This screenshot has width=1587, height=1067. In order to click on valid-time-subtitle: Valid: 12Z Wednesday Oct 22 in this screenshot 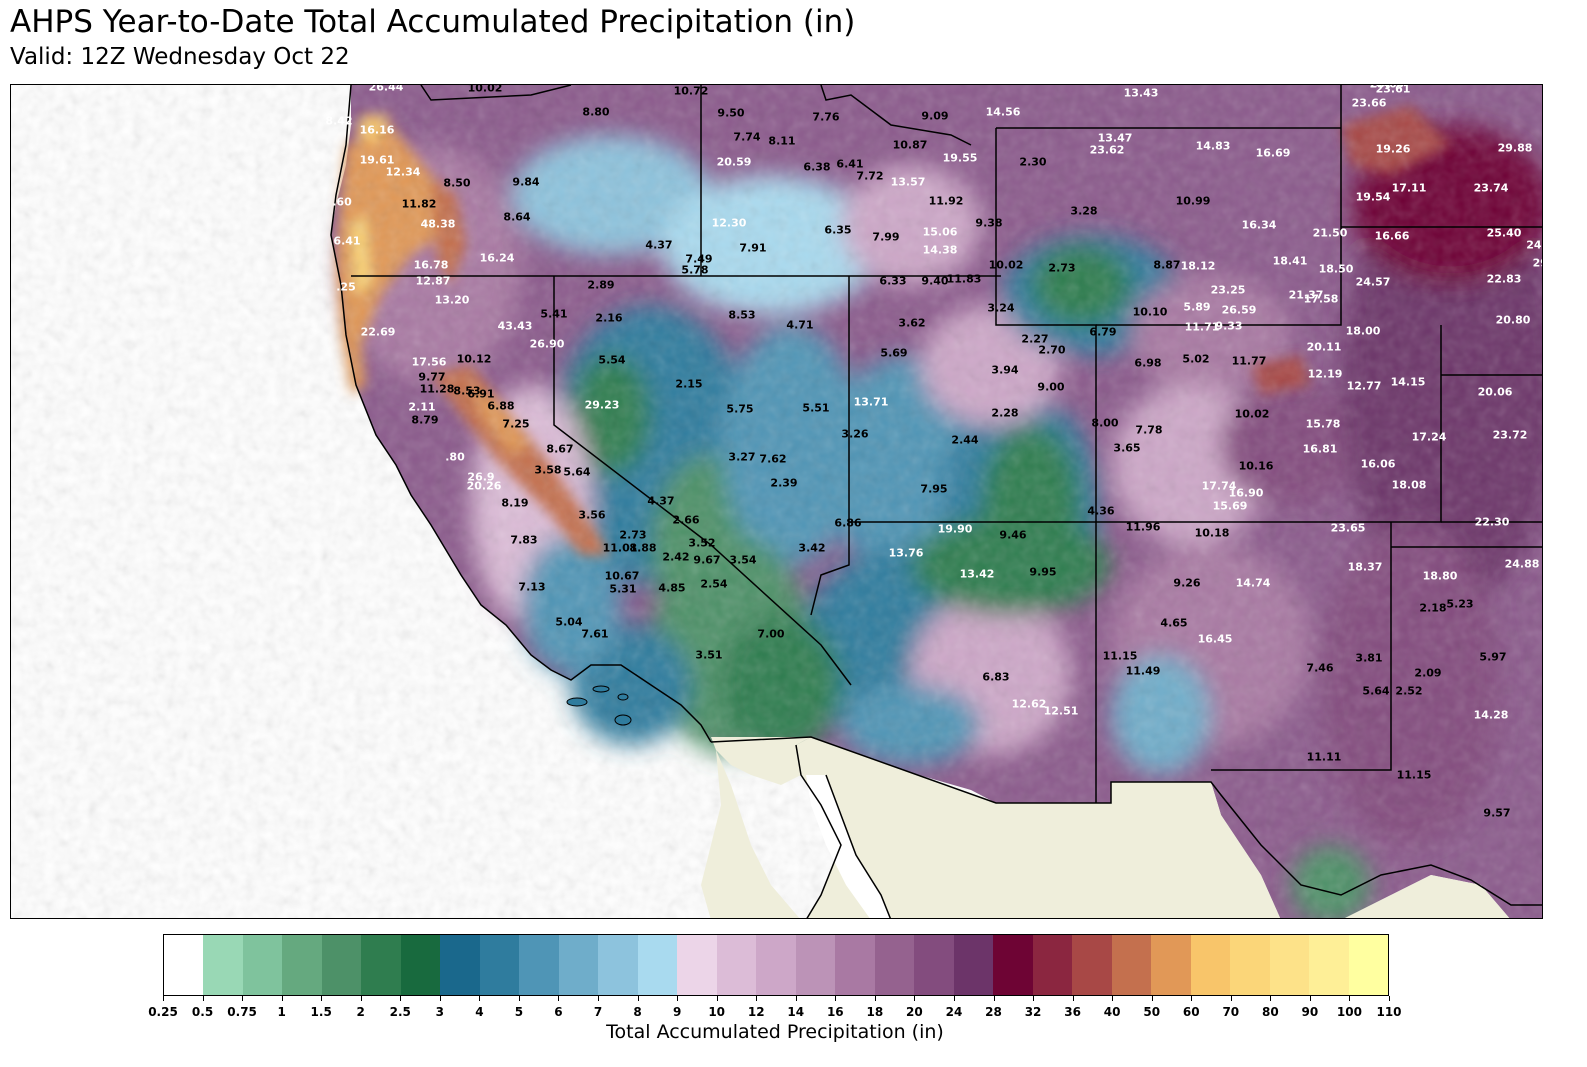, I will do `click(180, 57)`.